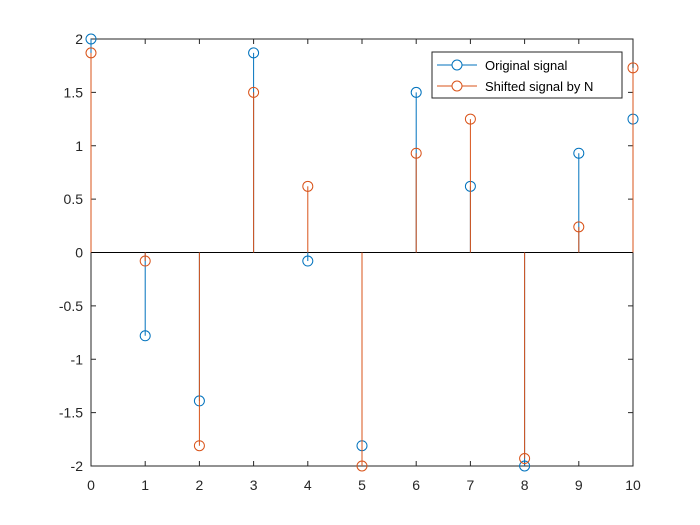 The width and height of the screenshot is (700, 525). What do you see at coordinates (362, 485) in the screenshot?
I see `x-tick-label: 5` at bounding box center [362, 485].